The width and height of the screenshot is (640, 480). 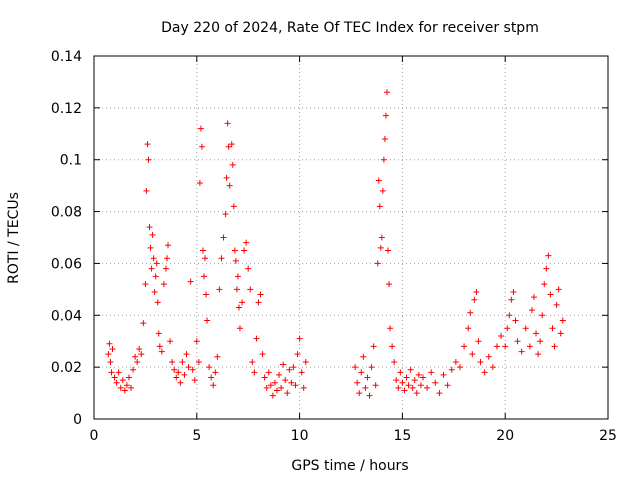 I want to click on x-tick-label: 25, so click(x=608, y=436).